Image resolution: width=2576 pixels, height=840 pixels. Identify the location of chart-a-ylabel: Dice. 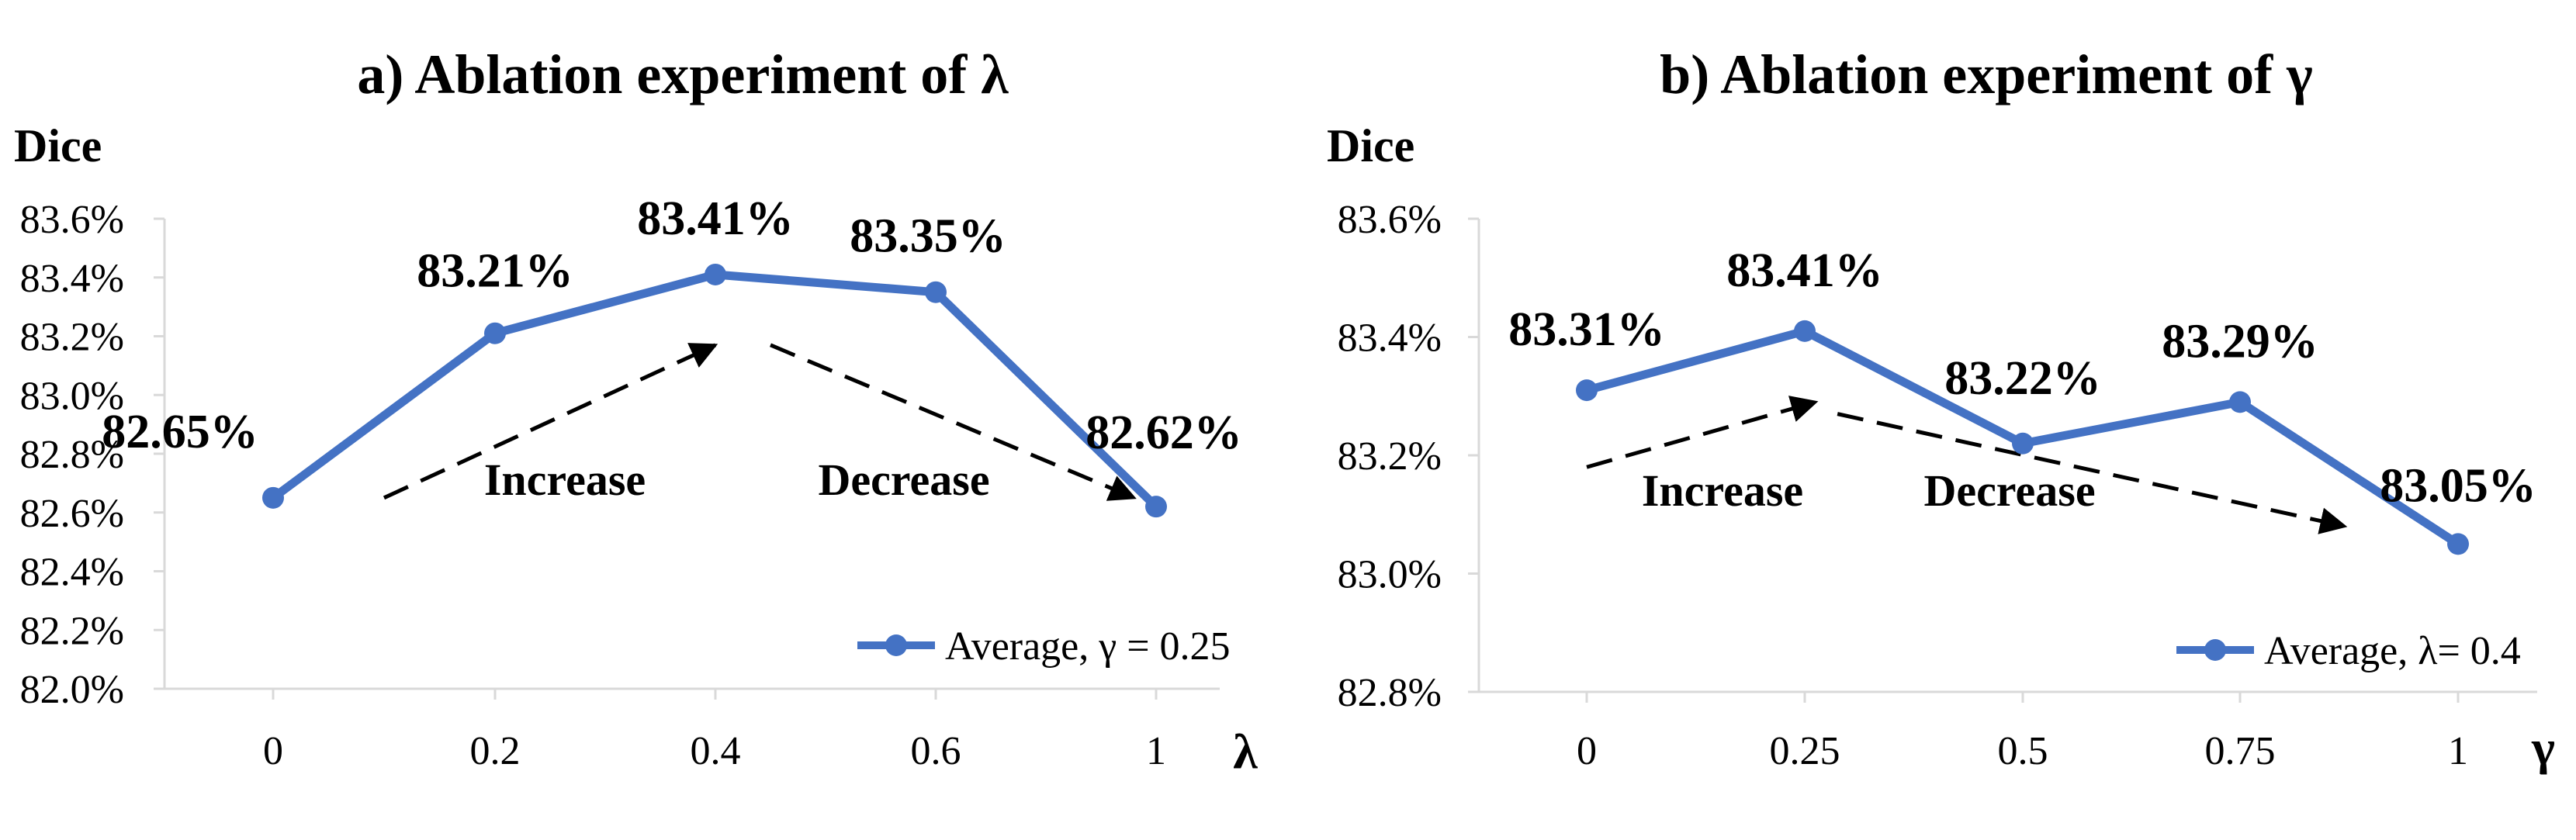
(58, 146).